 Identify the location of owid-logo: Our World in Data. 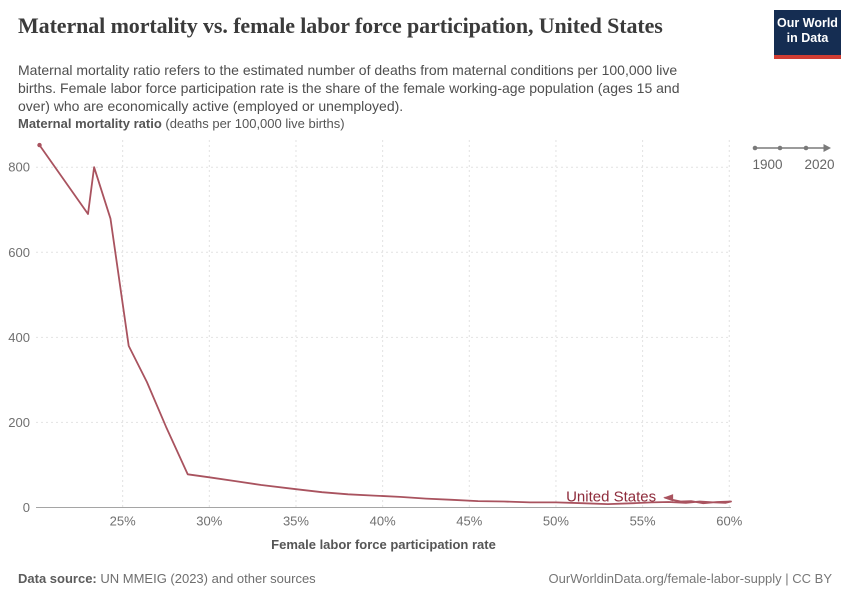
(807, 34).